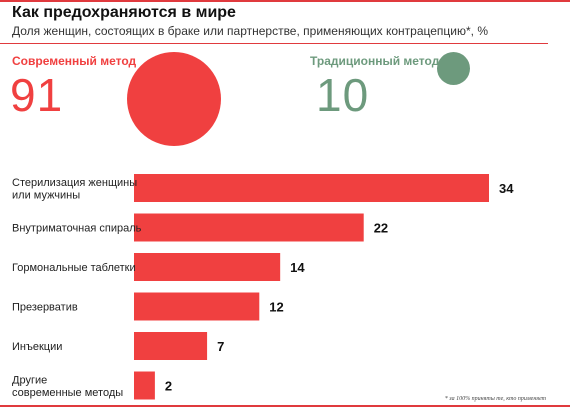 The width and height of the screenshot is (570, 407). I want to click on bar-value-label: 12, so click(276, 307).